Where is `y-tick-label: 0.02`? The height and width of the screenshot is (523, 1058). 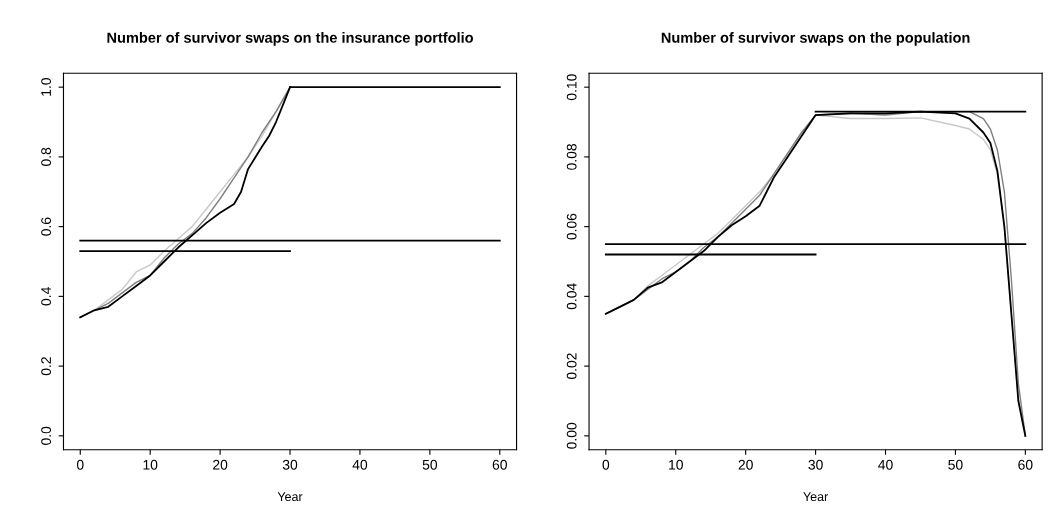 y-tick-label: 0.02 is located at coordinates (571, 366).